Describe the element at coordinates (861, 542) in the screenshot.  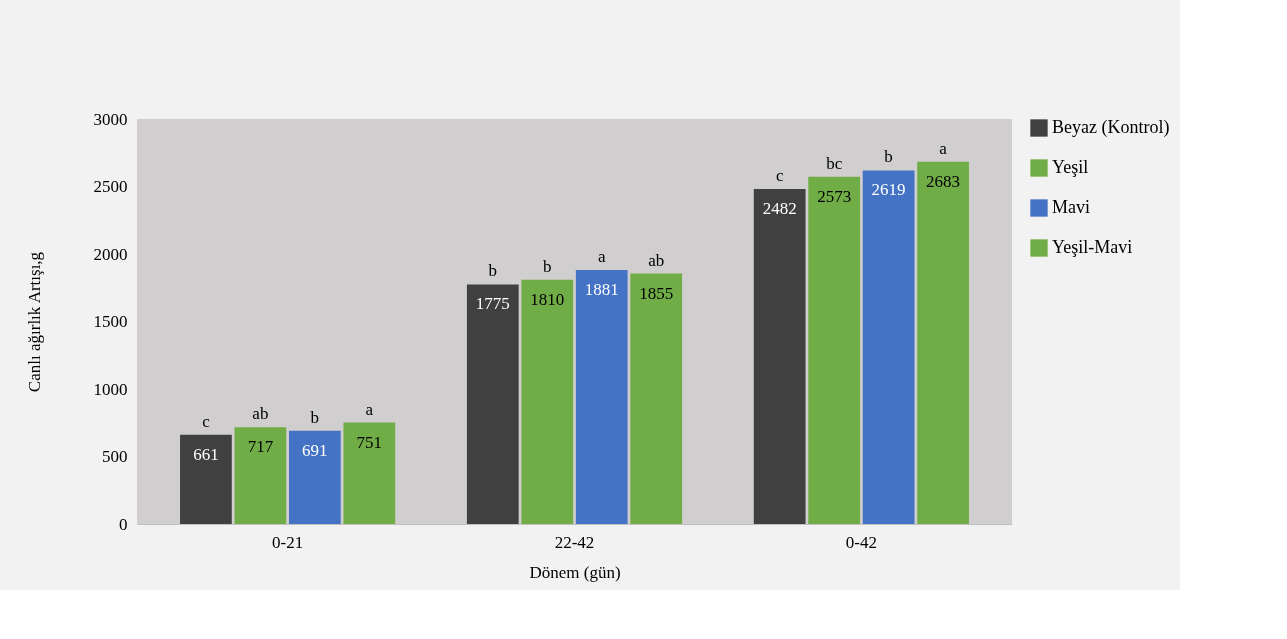
I see `x-tick-label: 0-42` at that location.